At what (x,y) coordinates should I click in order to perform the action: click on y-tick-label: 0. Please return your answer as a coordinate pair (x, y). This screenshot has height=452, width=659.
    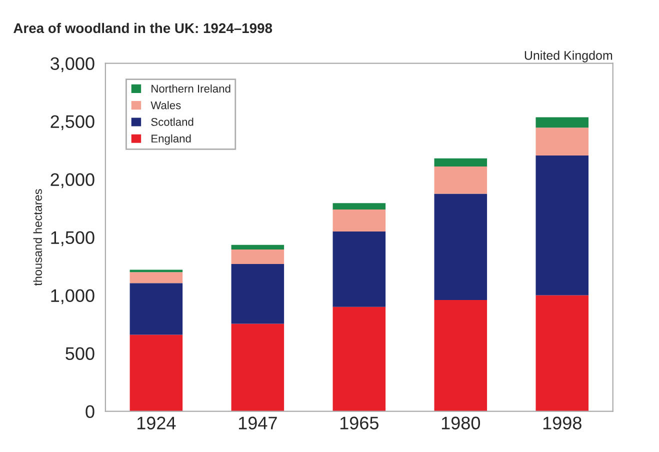
    Looking at the image, I should click on (90, 411).